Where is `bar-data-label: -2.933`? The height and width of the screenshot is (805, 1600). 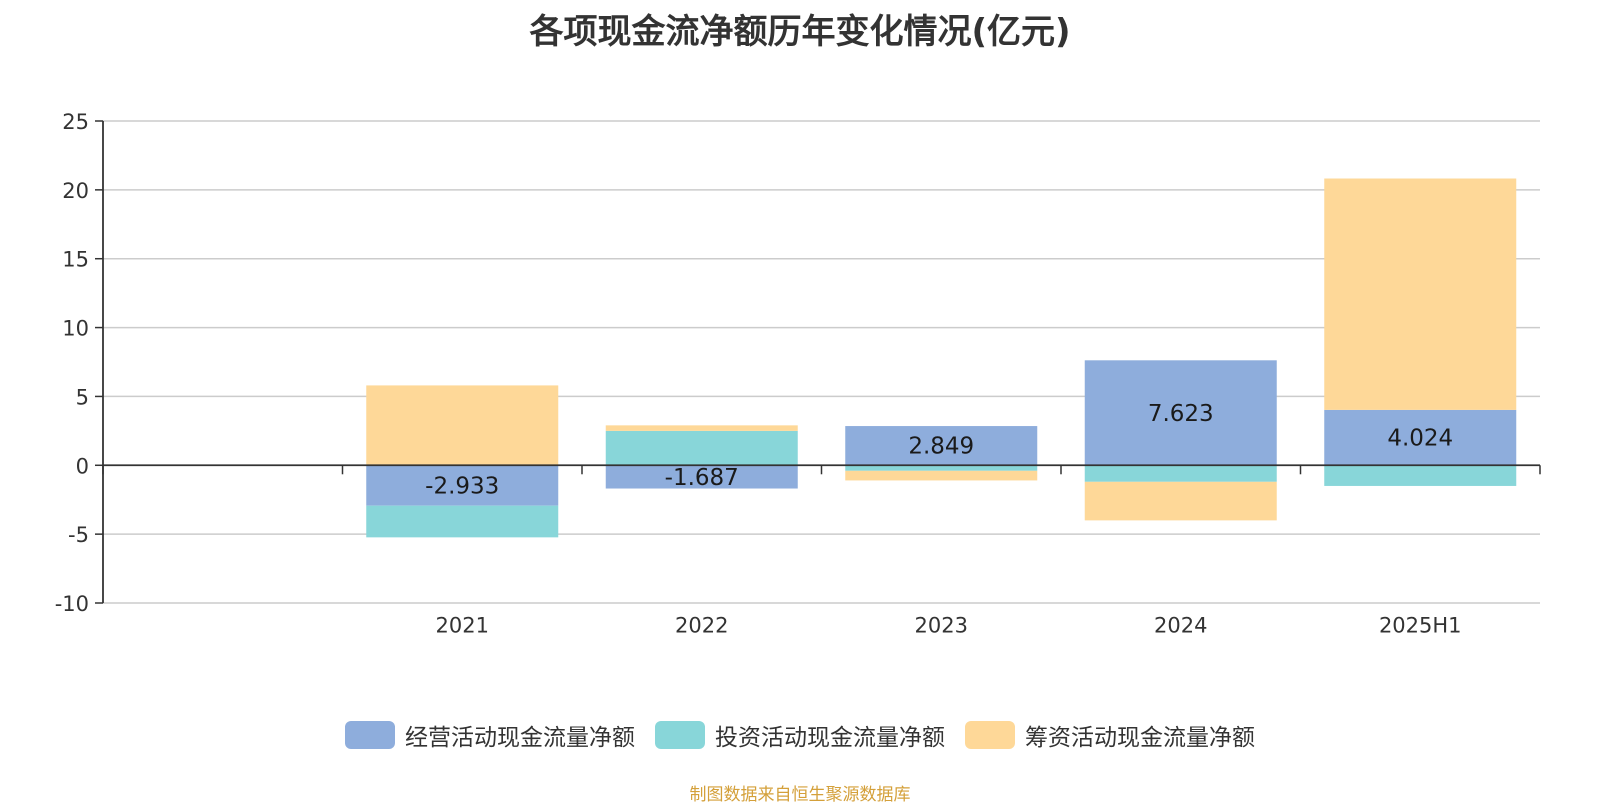
bar-data-label: -2.933 is located at coordinates (462, 486).